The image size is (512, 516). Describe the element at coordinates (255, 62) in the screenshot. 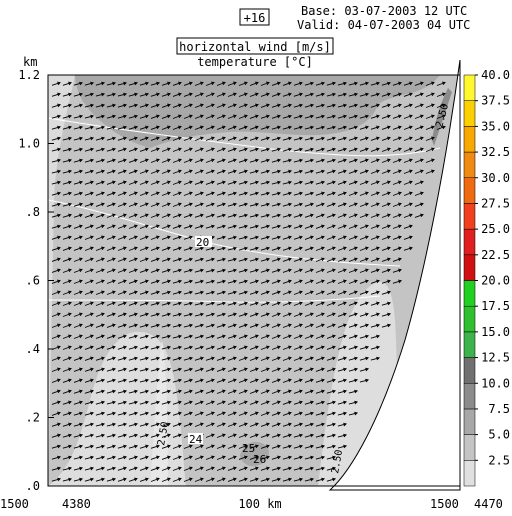

I see `chart-subtitle: temperature [°C]` at that location.